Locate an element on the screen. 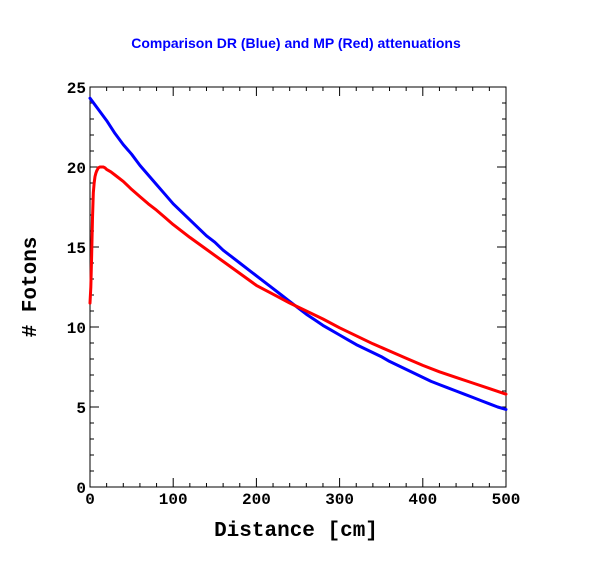 The width and height of the screenshot is (596, 574). x-axis-title: Distance [cm] is located at coordinates (296, 531).